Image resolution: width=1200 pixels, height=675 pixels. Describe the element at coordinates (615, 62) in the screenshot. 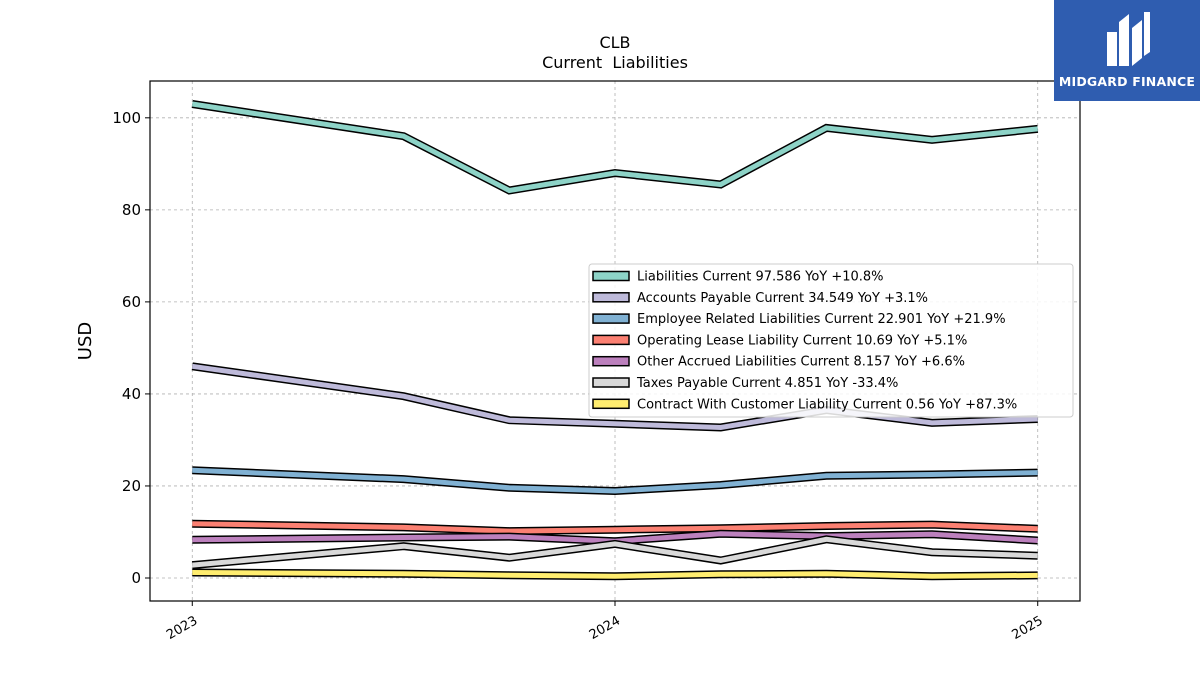

I see `chart-subtitle: Current Liabilities` at that location.